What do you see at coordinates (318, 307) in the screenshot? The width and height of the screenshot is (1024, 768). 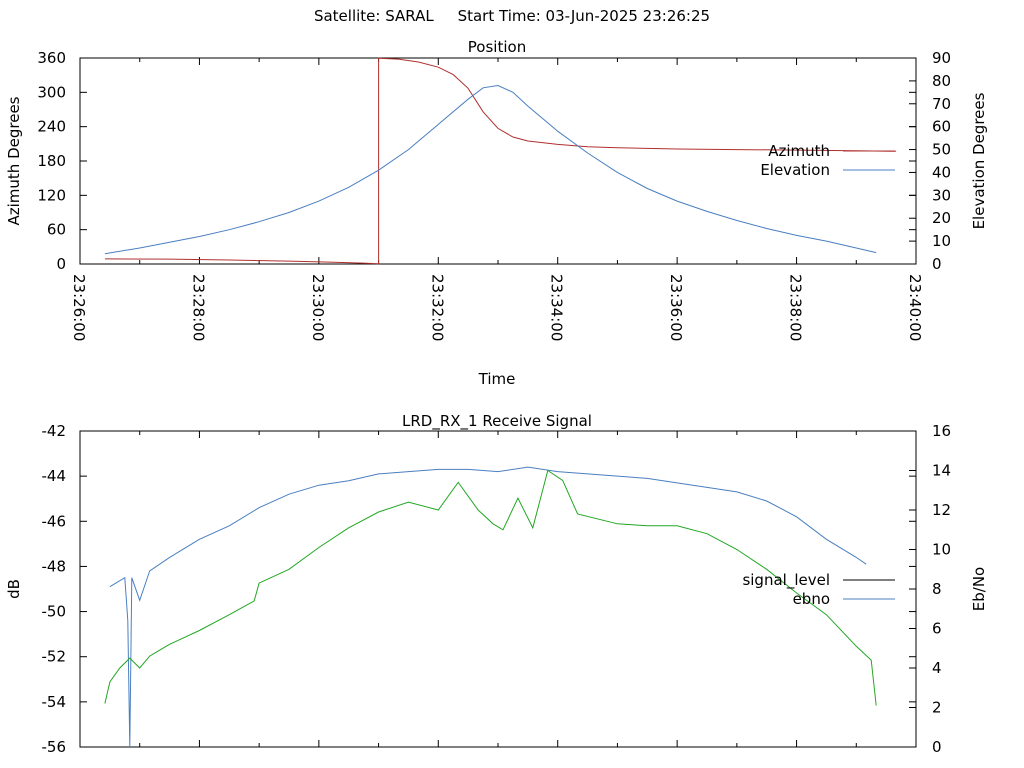 I see `x-tick-label: 23:30:00` at bounding box center [318, 307].